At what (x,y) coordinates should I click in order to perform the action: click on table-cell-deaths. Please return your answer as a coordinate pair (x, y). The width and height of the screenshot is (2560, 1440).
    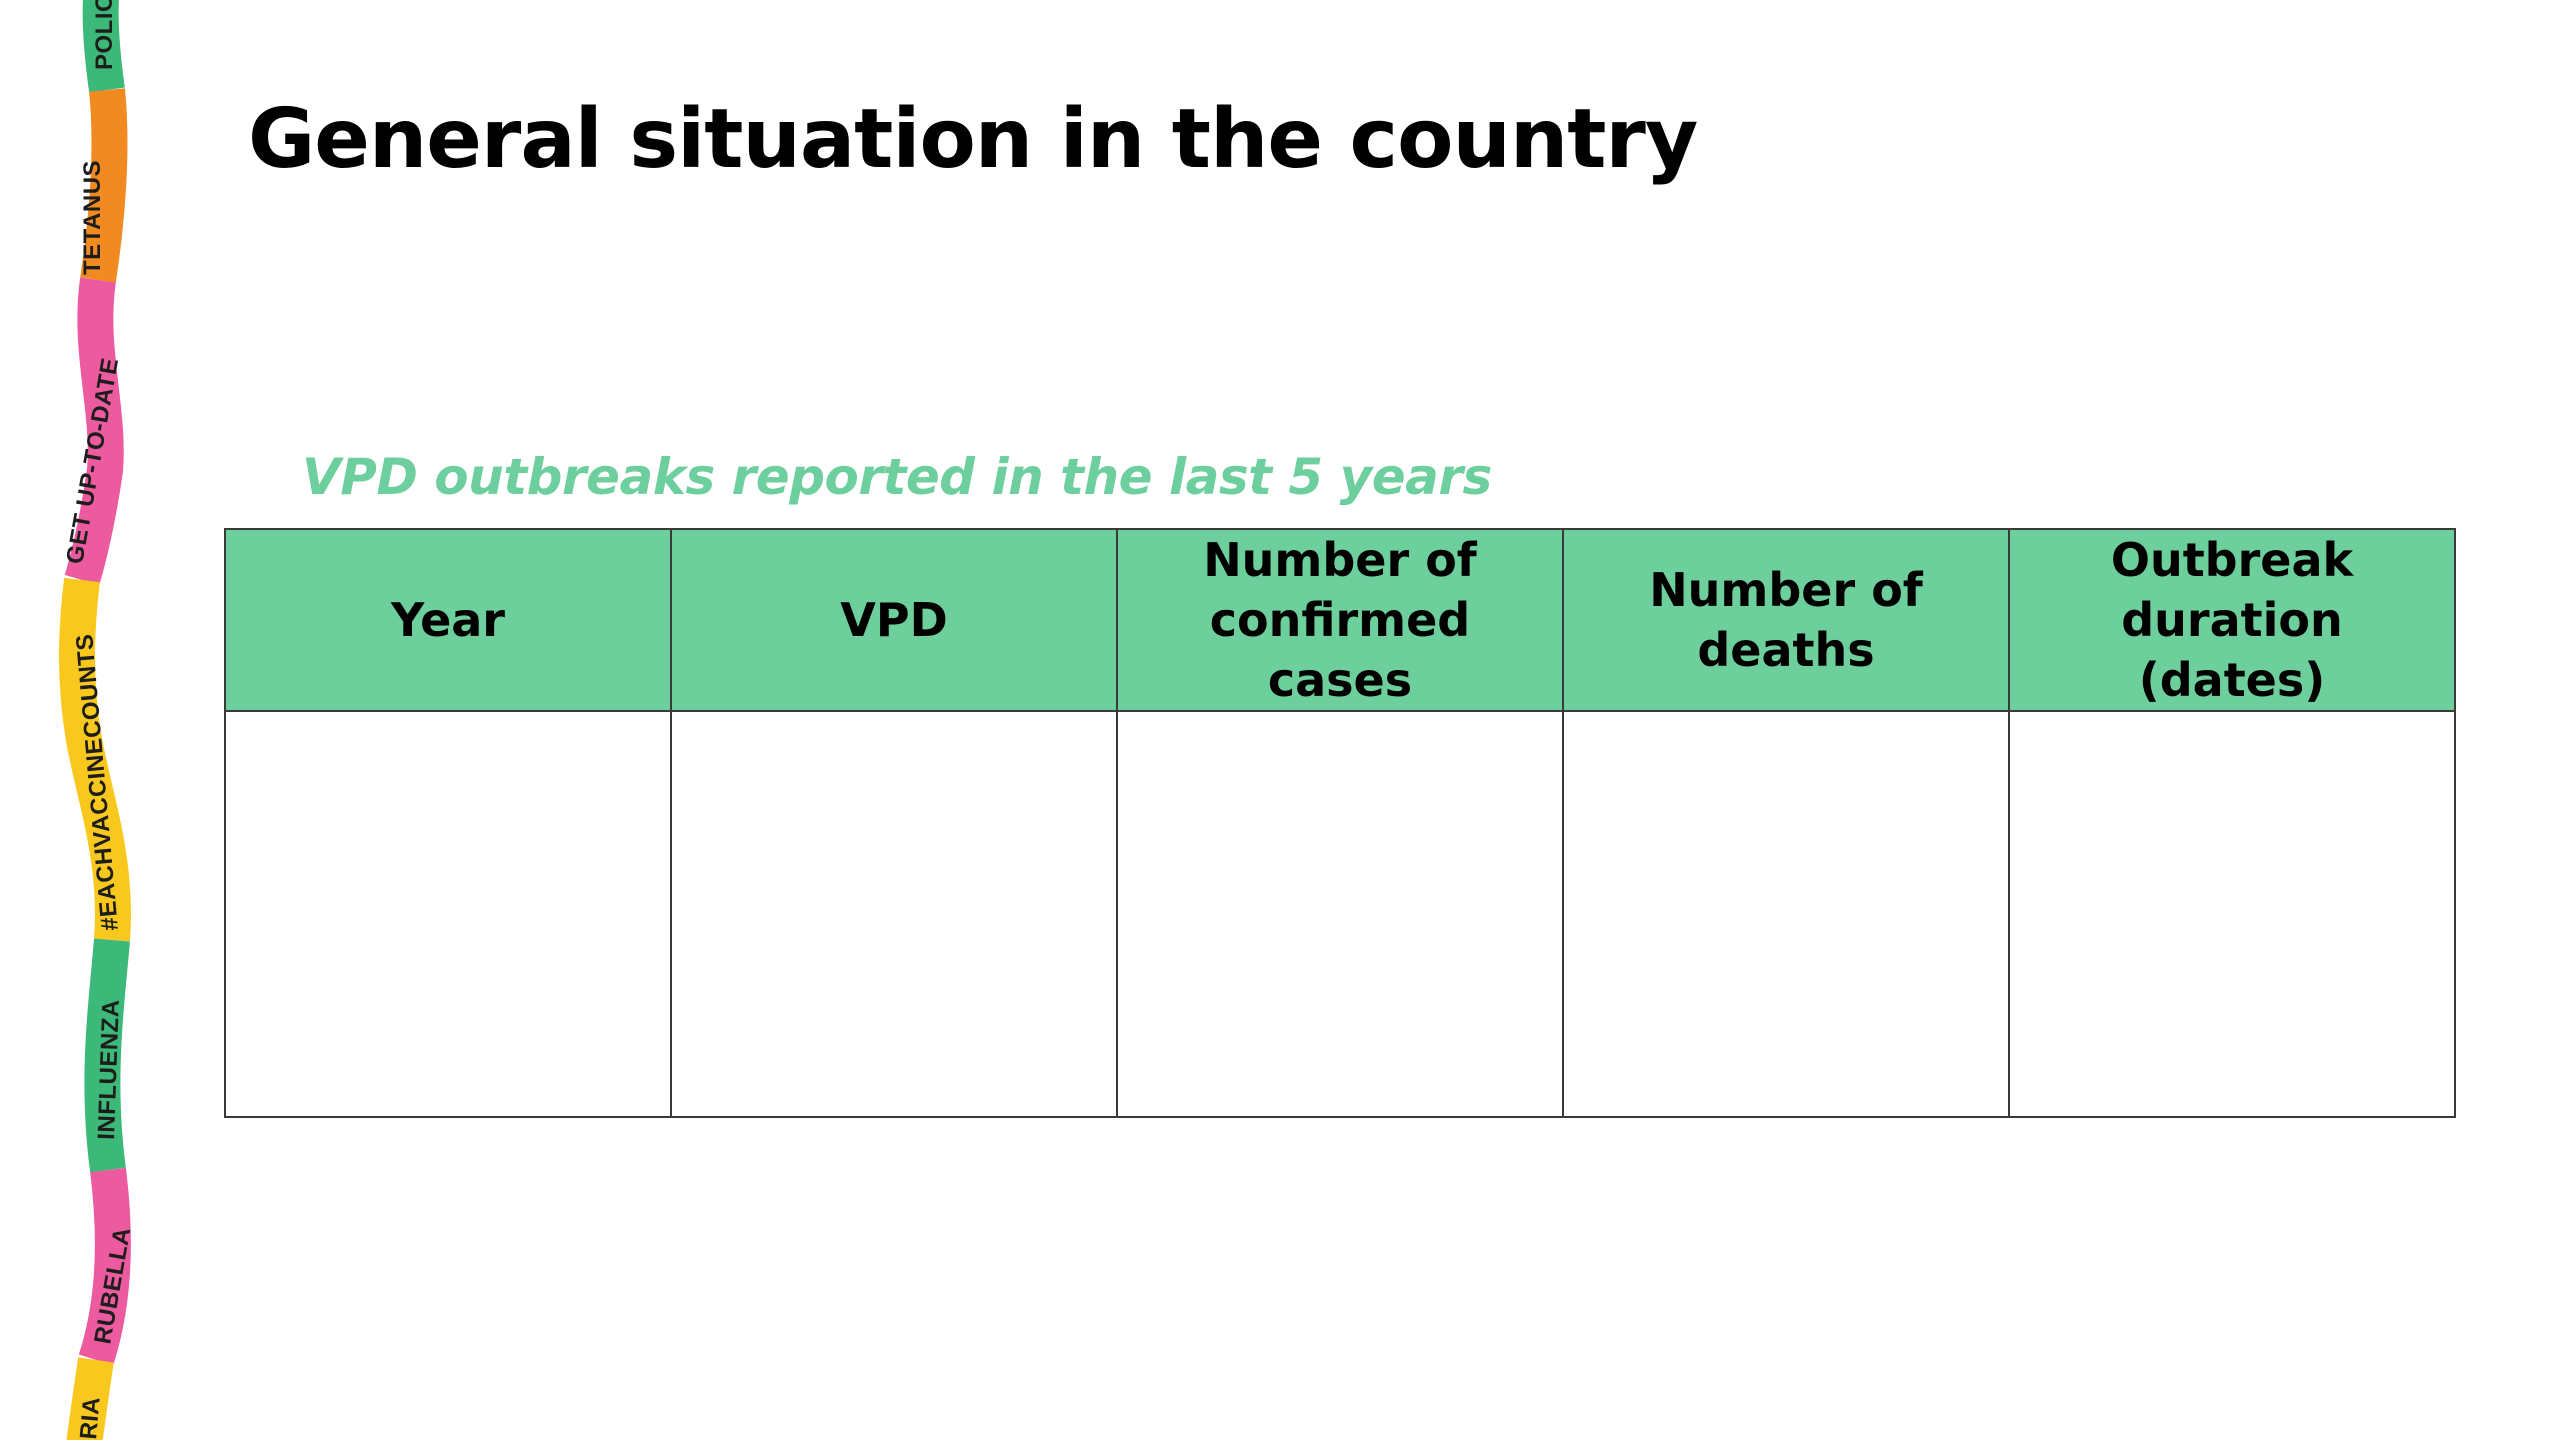
    Looking at the image, I should click on (1786, 914).